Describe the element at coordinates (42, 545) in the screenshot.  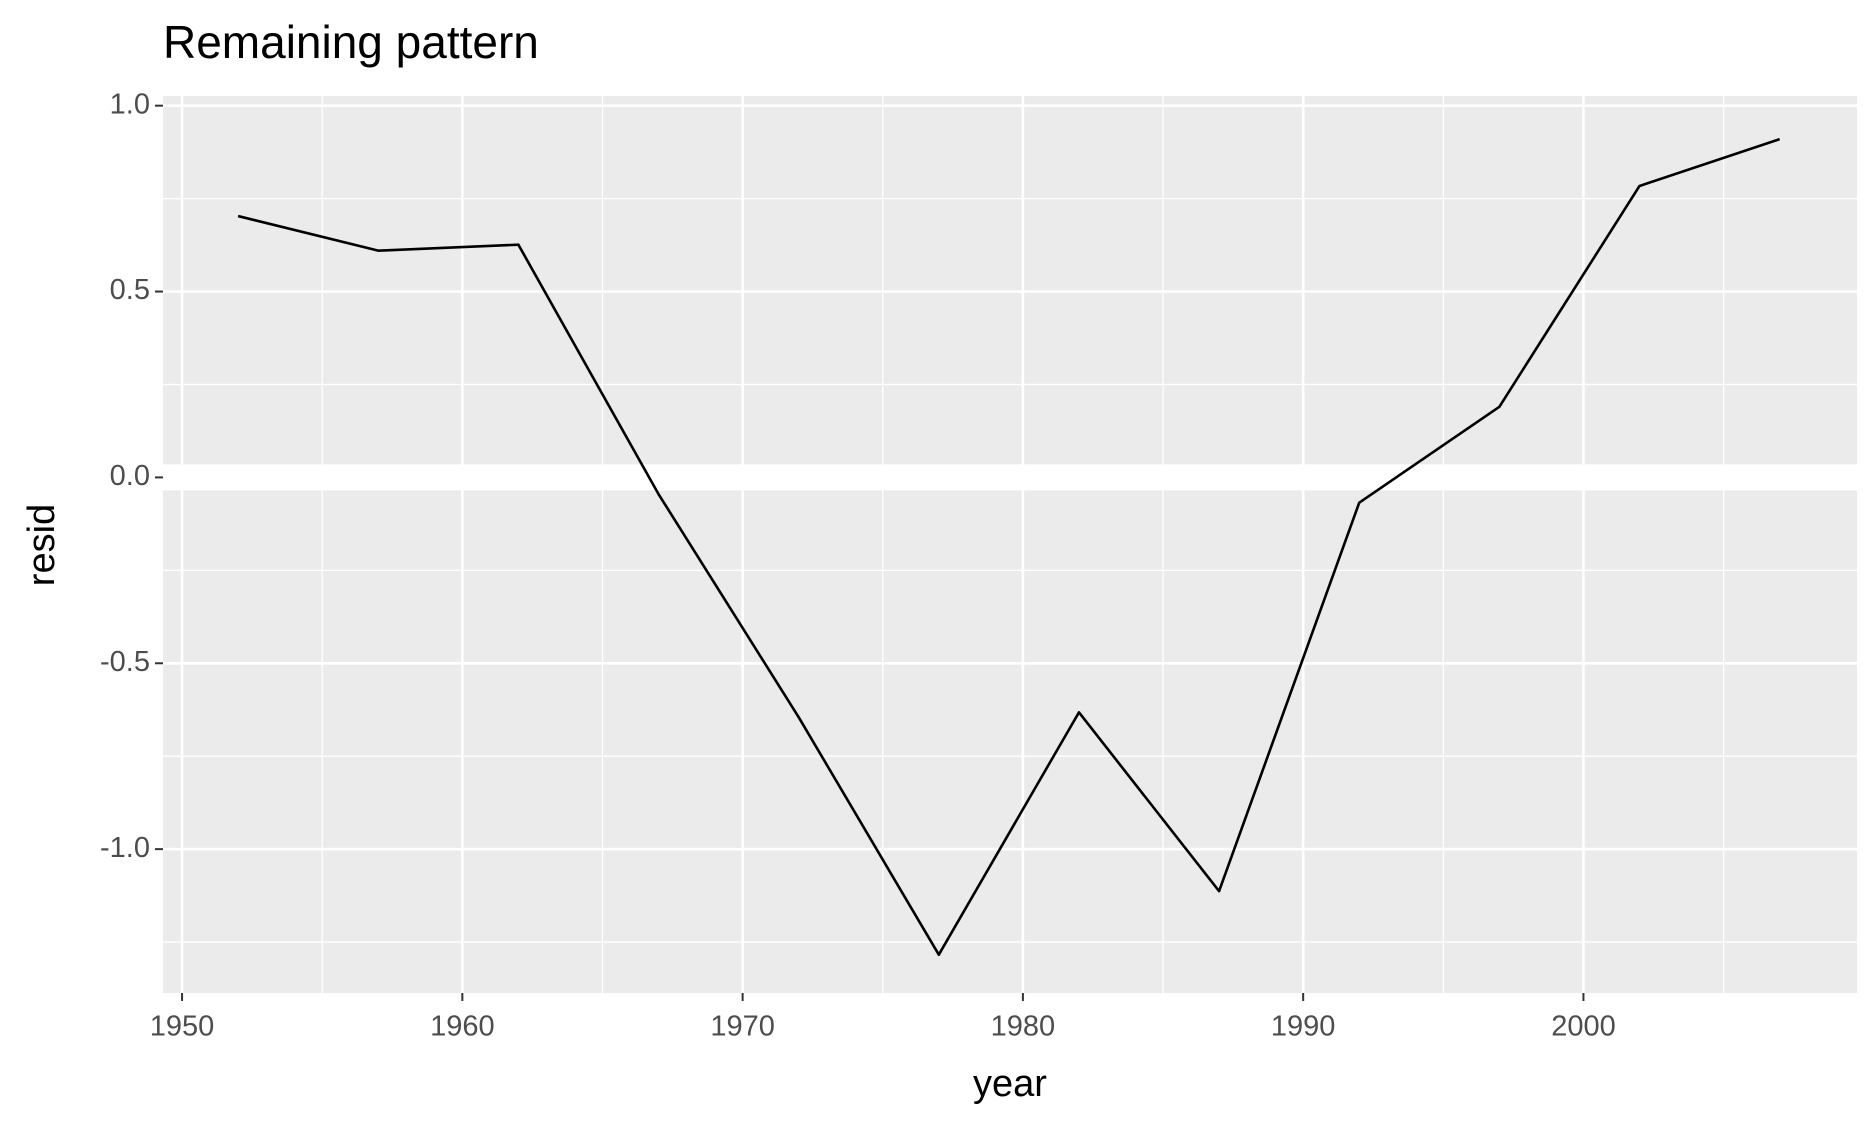
I see `y-axis-label: resid` at that location.